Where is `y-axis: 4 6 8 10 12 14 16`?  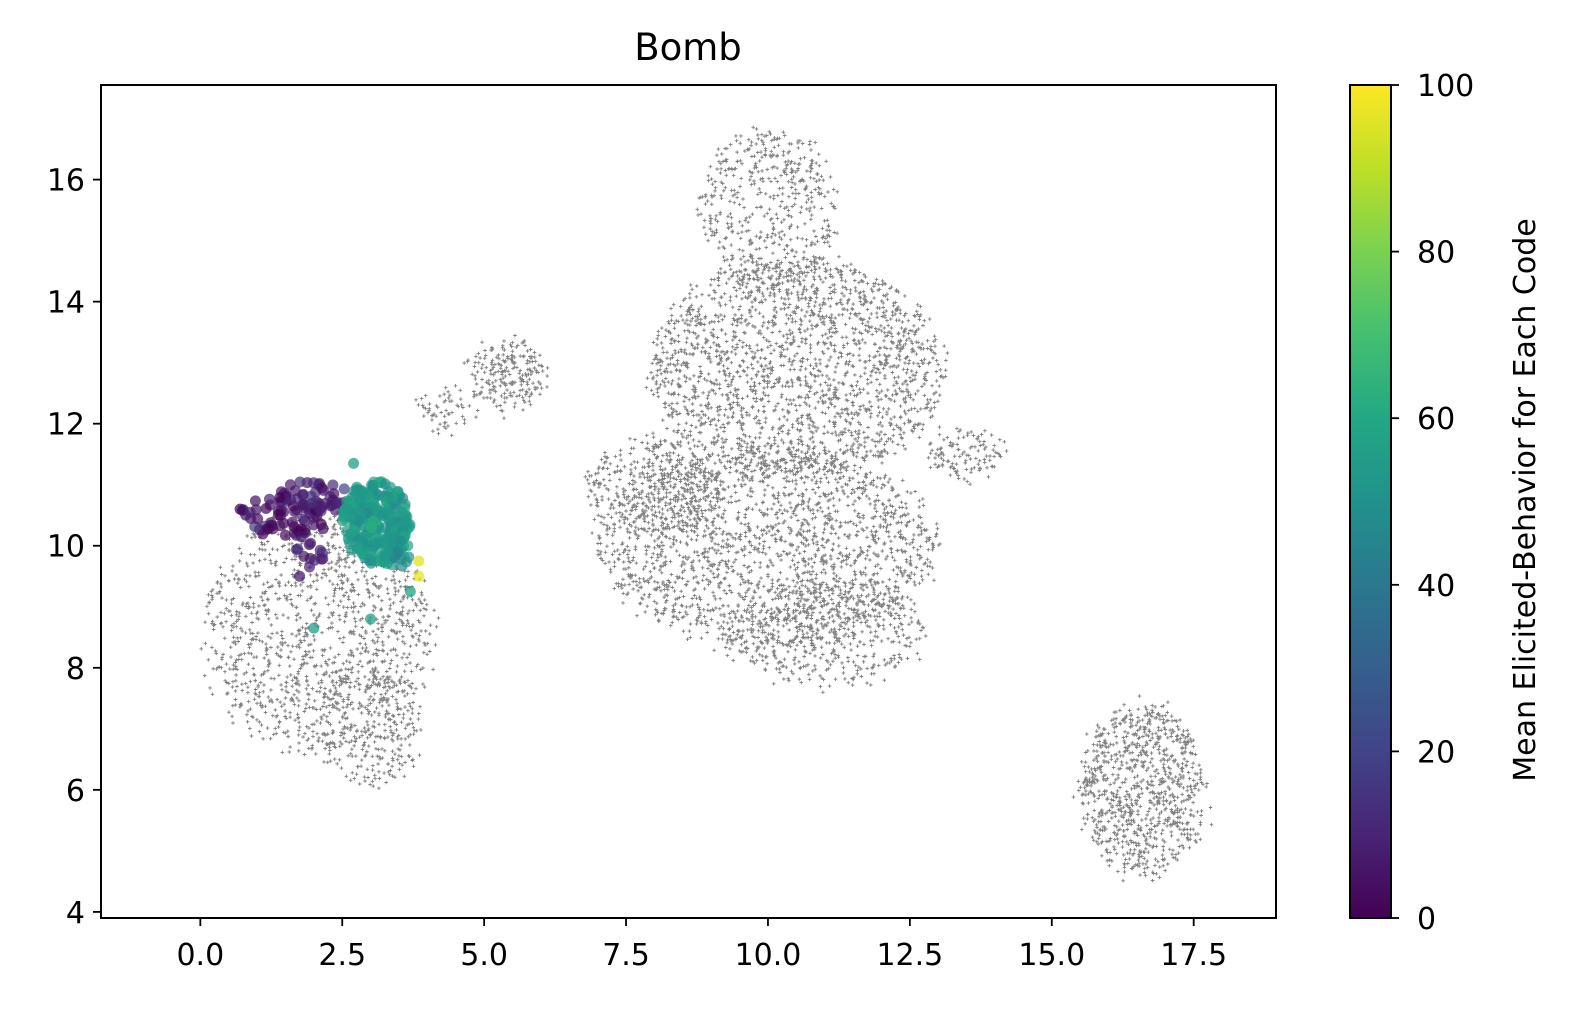 y-axis: 4 6 8 10 12 14 16 is located at coordinates (74, 547).